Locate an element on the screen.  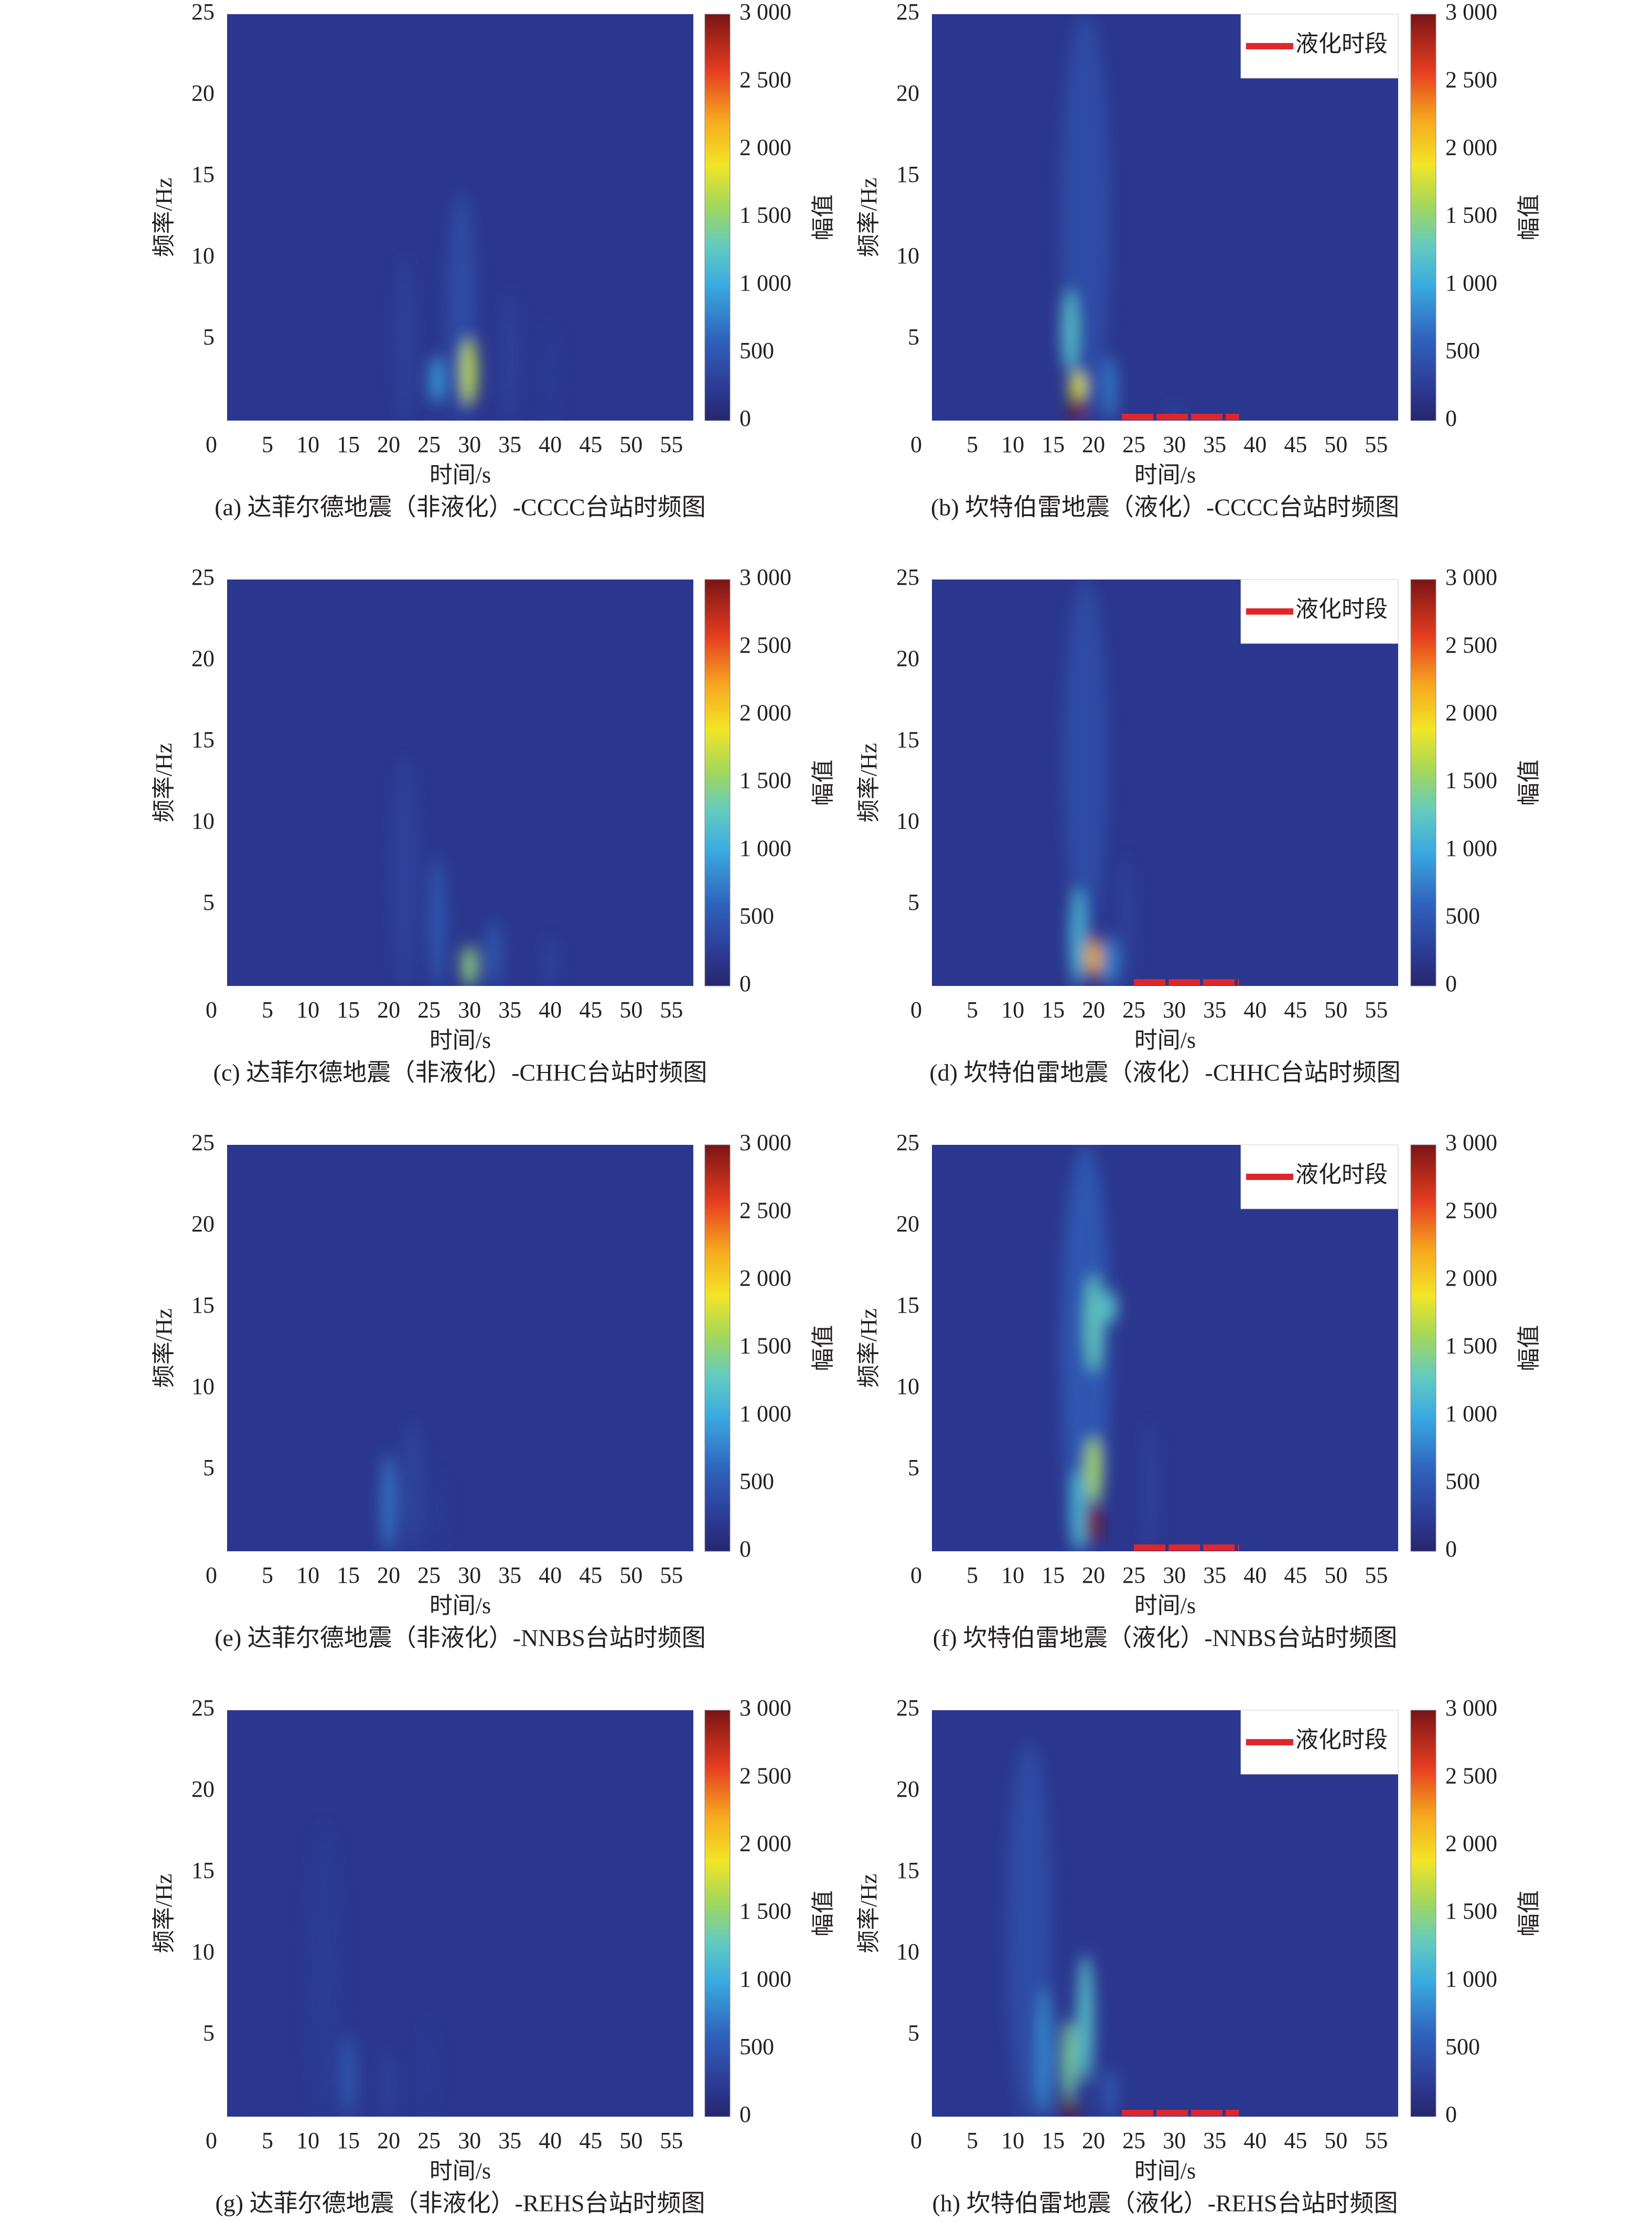
caption: (a) 达菲尔德地震（非液化）-CCCC台站时频图 is located at coordinates (460, 507).